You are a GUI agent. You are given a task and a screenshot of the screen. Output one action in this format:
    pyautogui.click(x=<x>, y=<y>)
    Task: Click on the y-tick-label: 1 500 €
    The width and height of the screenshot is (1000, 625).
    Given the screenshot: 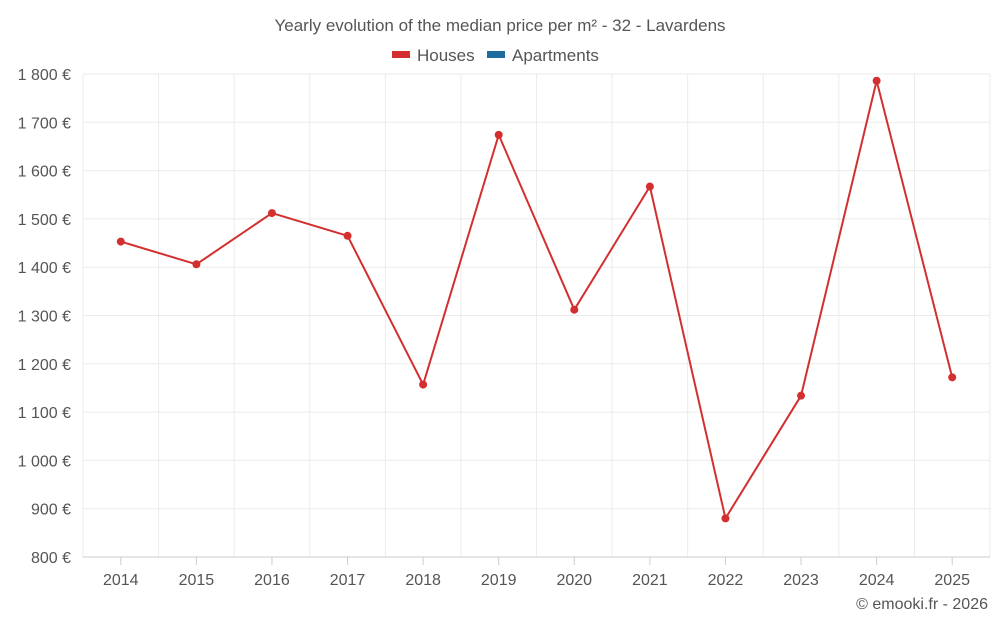 What is the action you would take?
    pyautogui.click(x=44, y=220)
    